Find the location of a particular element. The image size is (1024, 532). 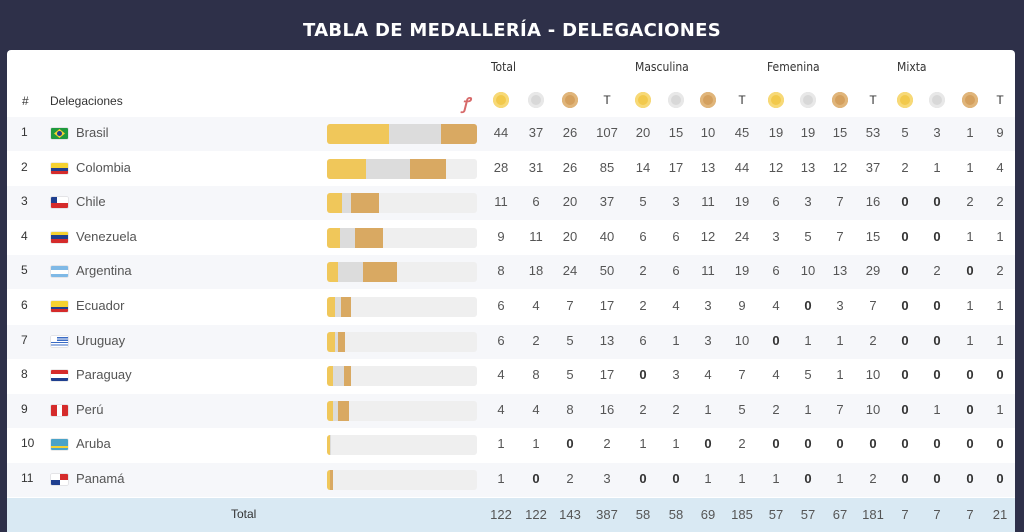

medal-count-cell: 7 is located at coordinates (840, 409).